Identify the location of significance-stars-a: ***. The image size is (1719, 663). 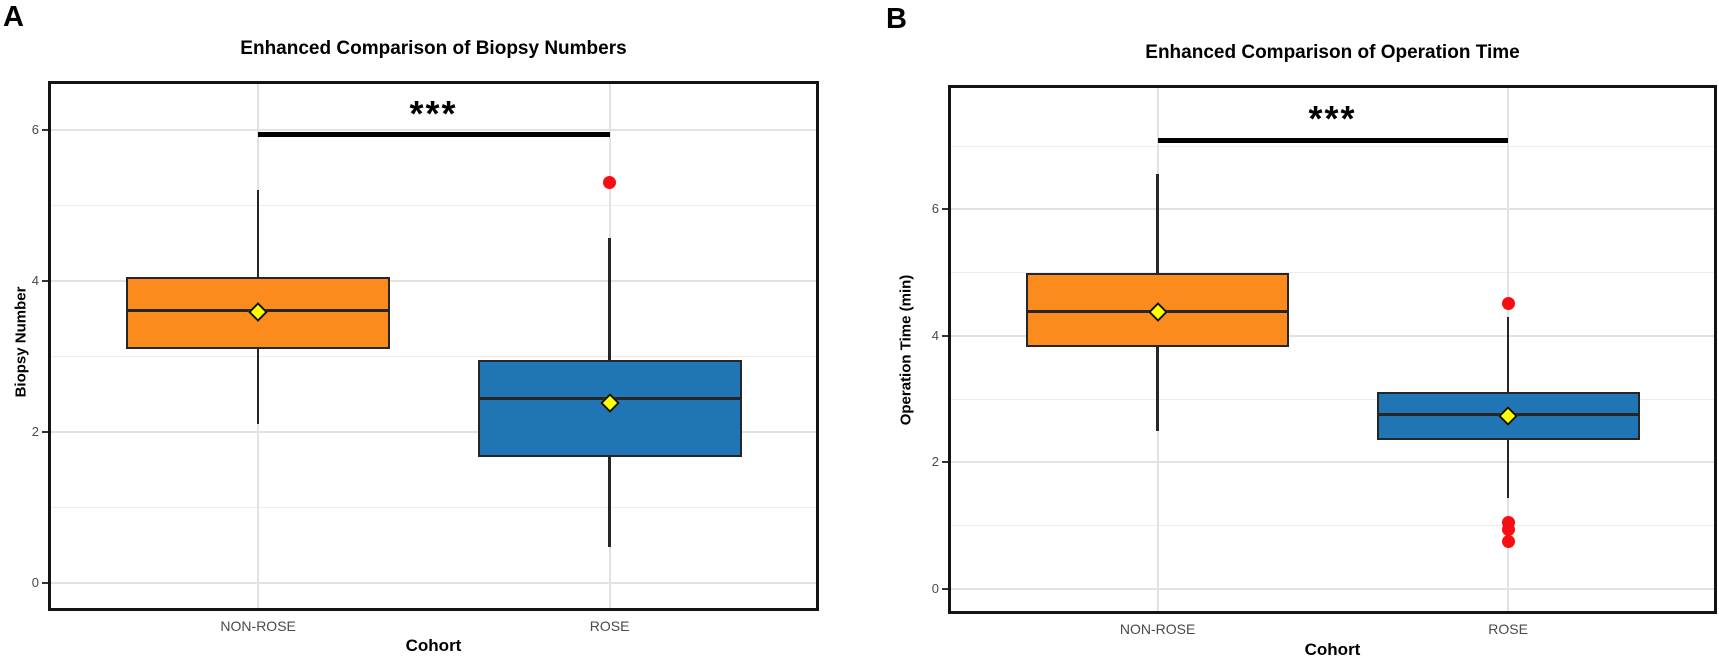
(433, 113).